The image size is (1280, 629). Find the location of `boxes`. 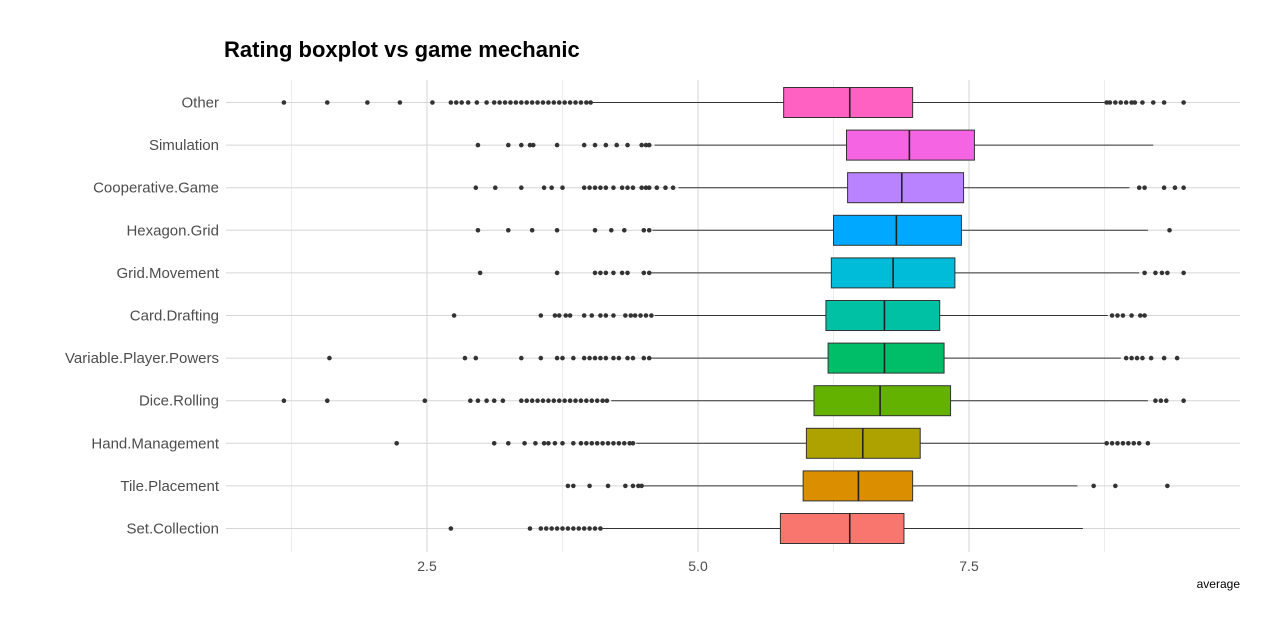

boxes is located at coordinates (877, 315).